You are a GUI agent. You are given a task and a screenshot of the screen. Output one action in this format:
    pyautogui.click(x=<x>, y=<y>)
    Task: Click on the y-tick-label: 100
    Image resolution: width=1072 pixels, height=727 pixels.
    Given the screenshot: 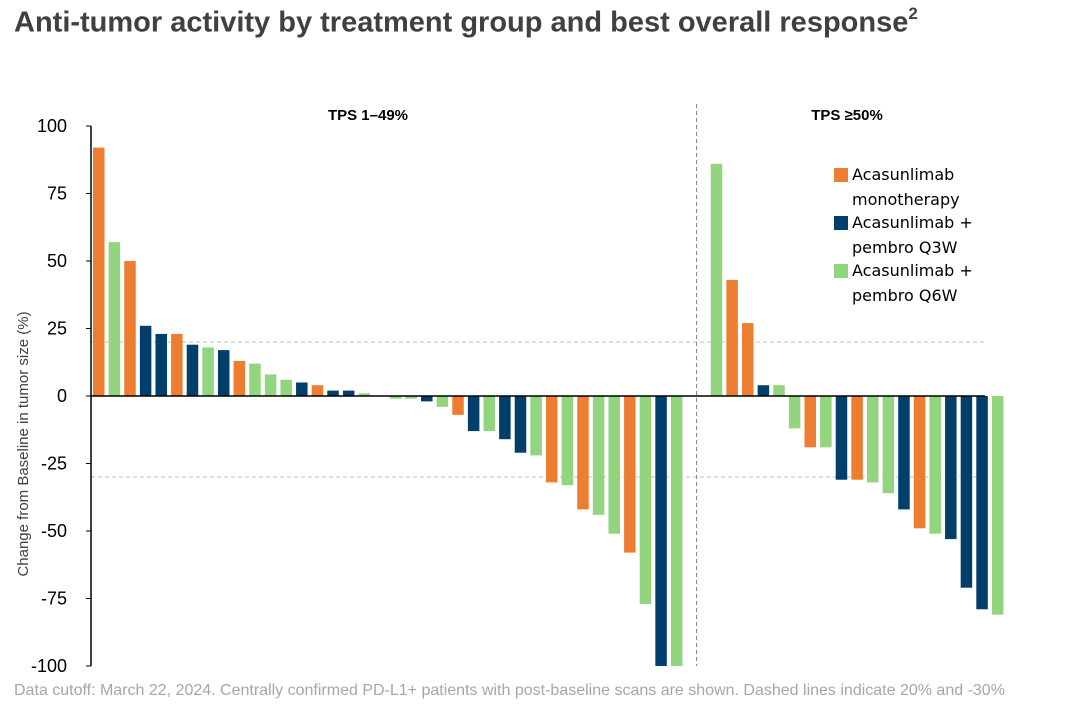 What is the action you would take?
    pyautogui.click(x=52, y=126)
    